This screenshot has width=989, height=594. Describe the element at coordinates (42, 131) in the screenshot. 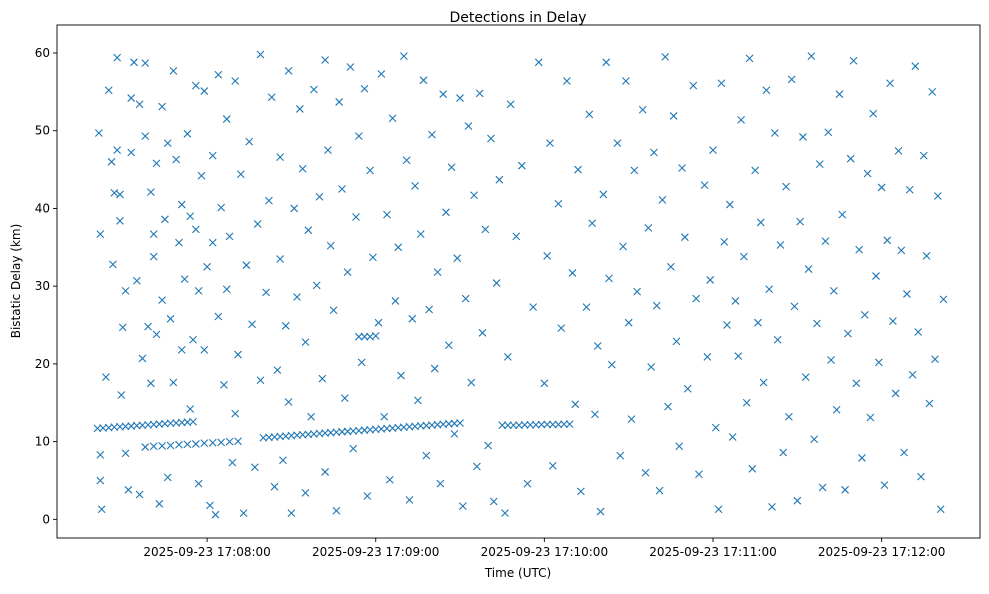

I see `y-tick-label: 50` at that location.